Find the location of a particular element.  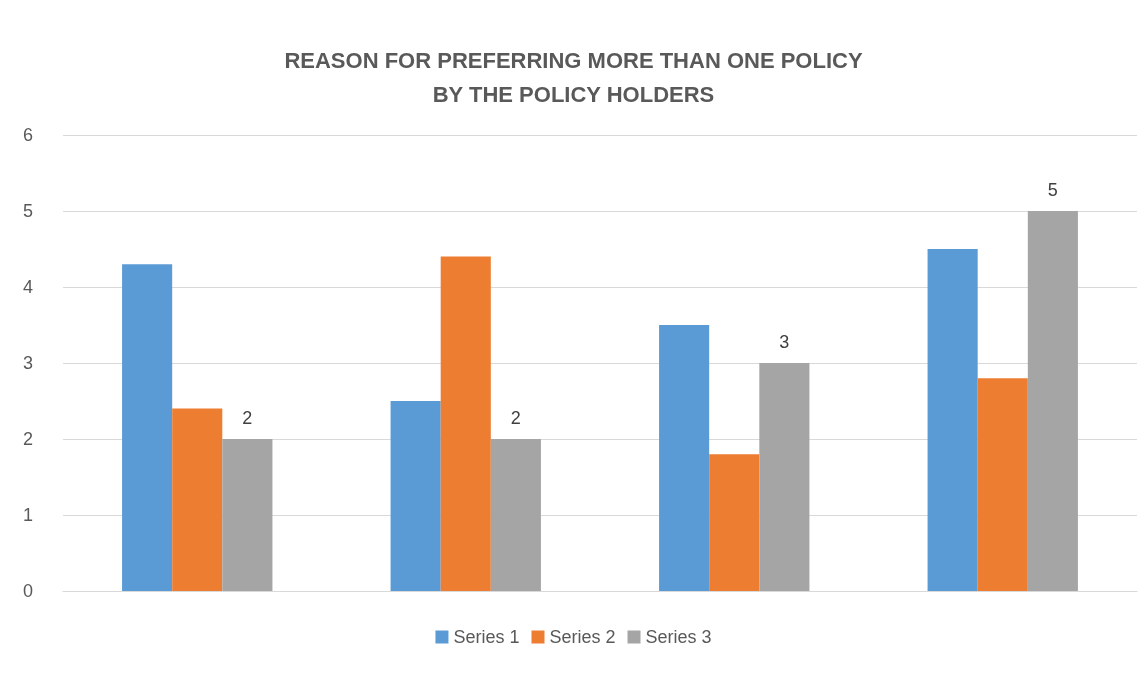

data-label: 3 is located at coordinates (784, 342).